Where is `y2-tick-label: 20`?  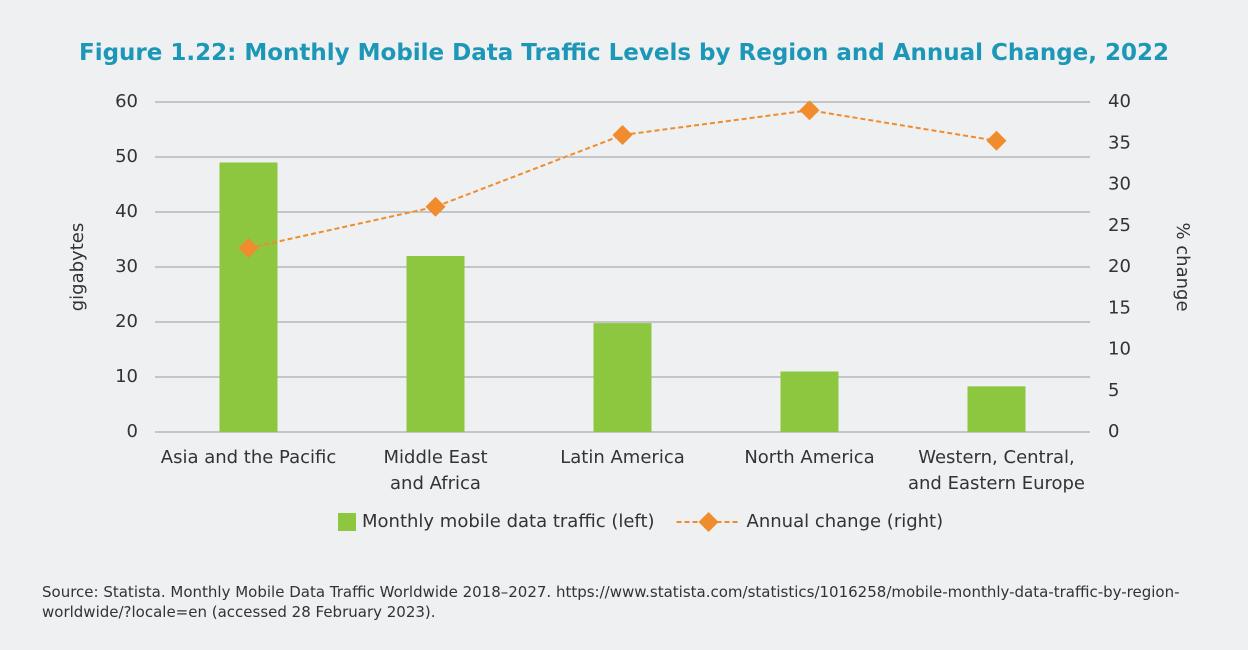
y2-tick-label: 20 is located at coordinates (1119, 266).